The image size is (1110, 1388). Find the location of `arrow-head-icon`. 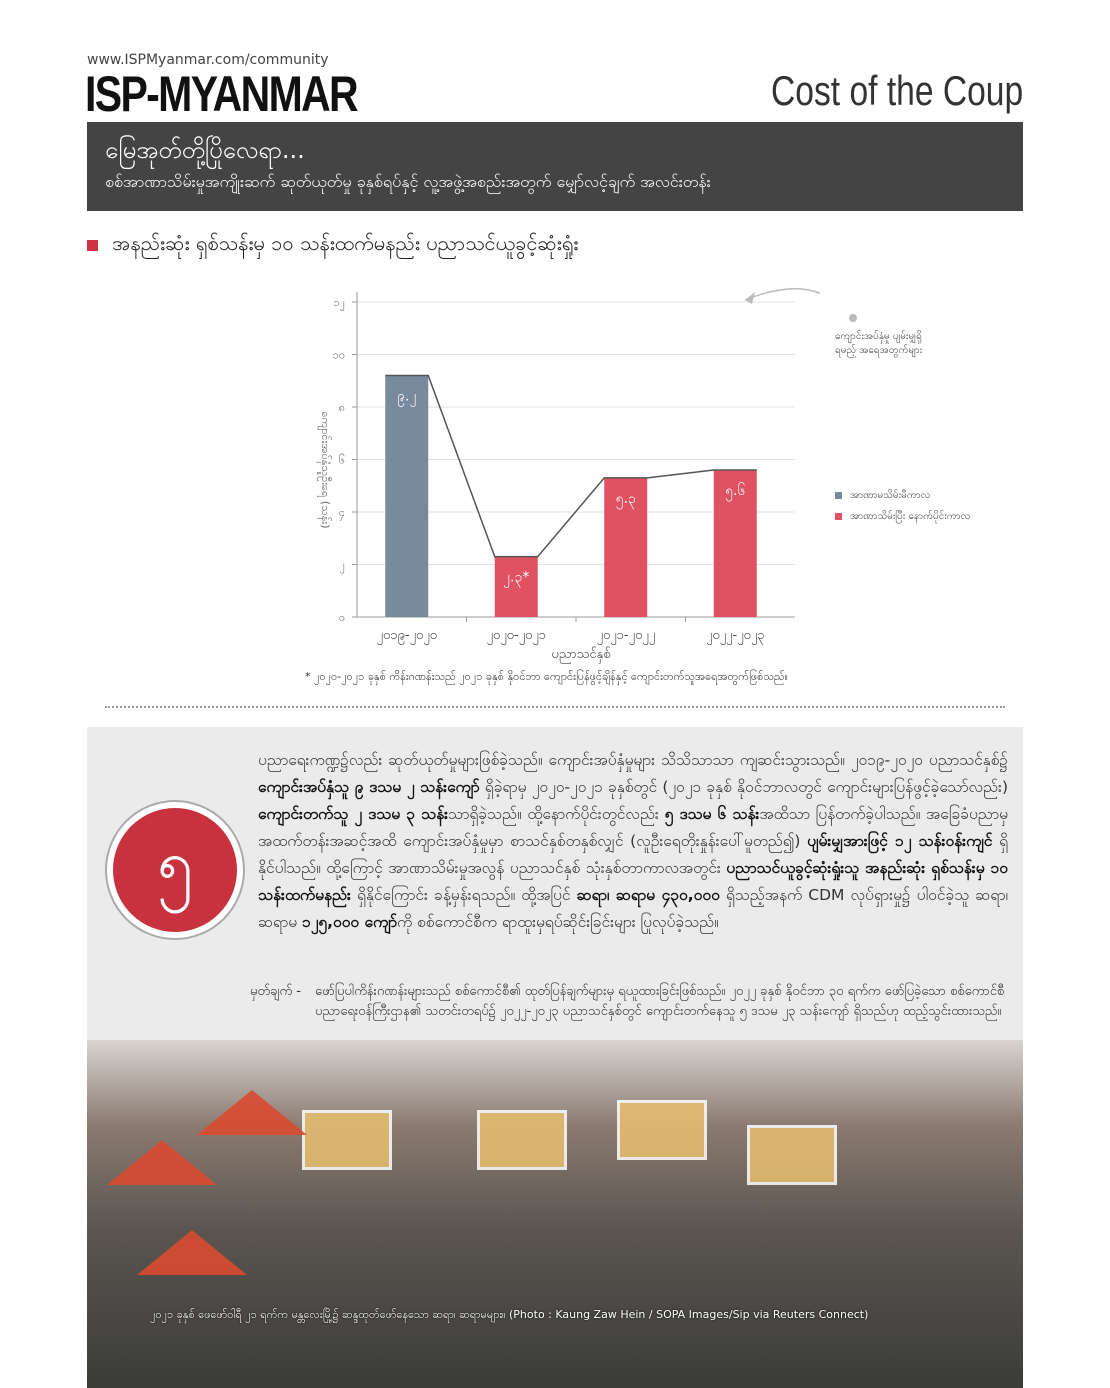

arrow-head-icon is located at coordinates (750, 298).